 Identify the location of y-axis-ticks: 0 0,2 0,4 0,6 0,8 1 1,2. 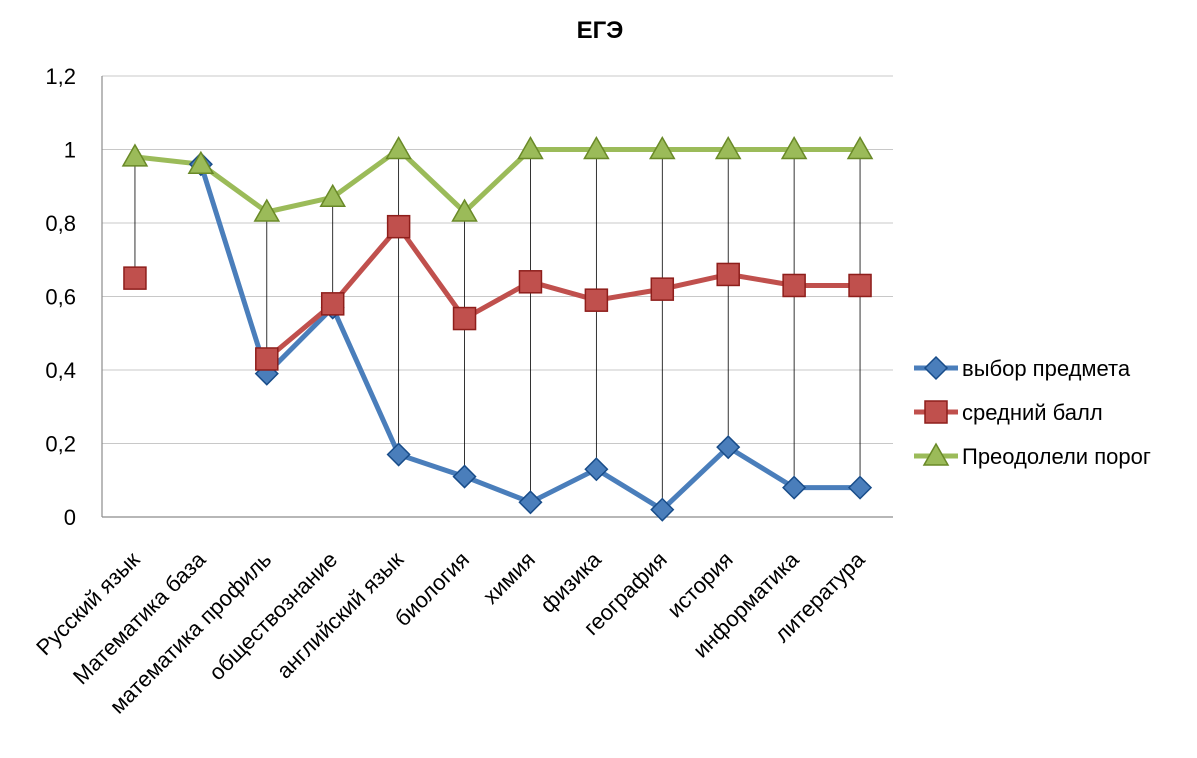
(60, 297).